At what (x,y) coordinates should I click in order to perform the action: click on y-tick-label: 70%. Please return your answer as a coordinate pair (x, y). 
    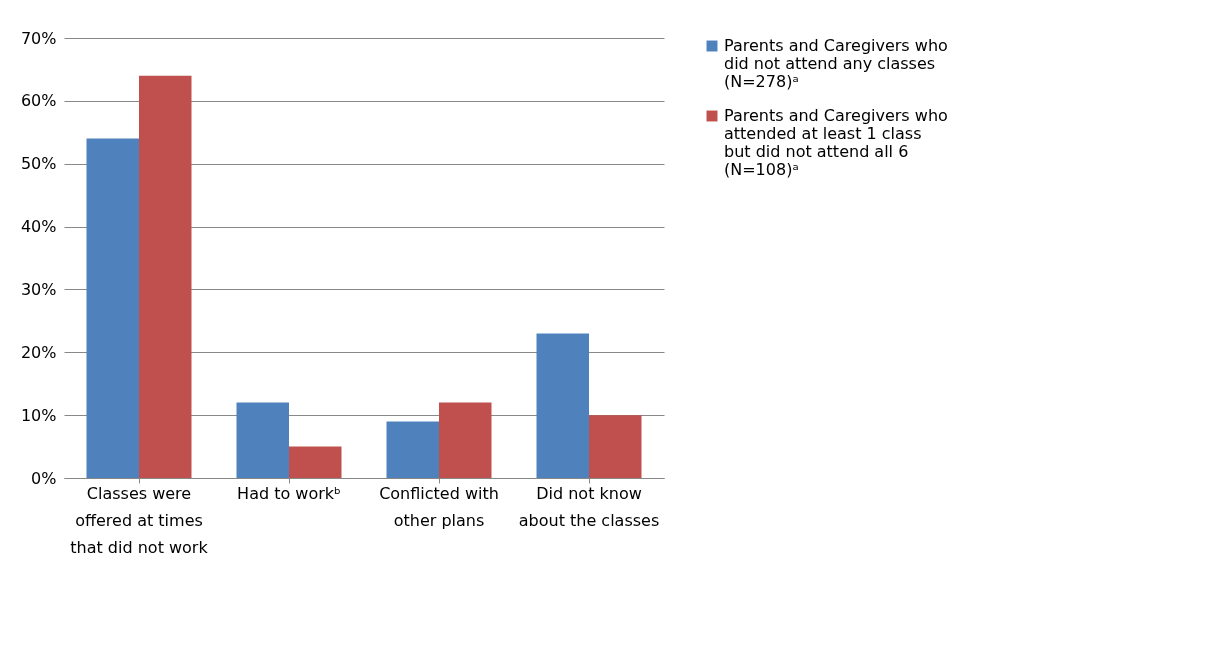
    Looking at the image, I should click on (38, 38).